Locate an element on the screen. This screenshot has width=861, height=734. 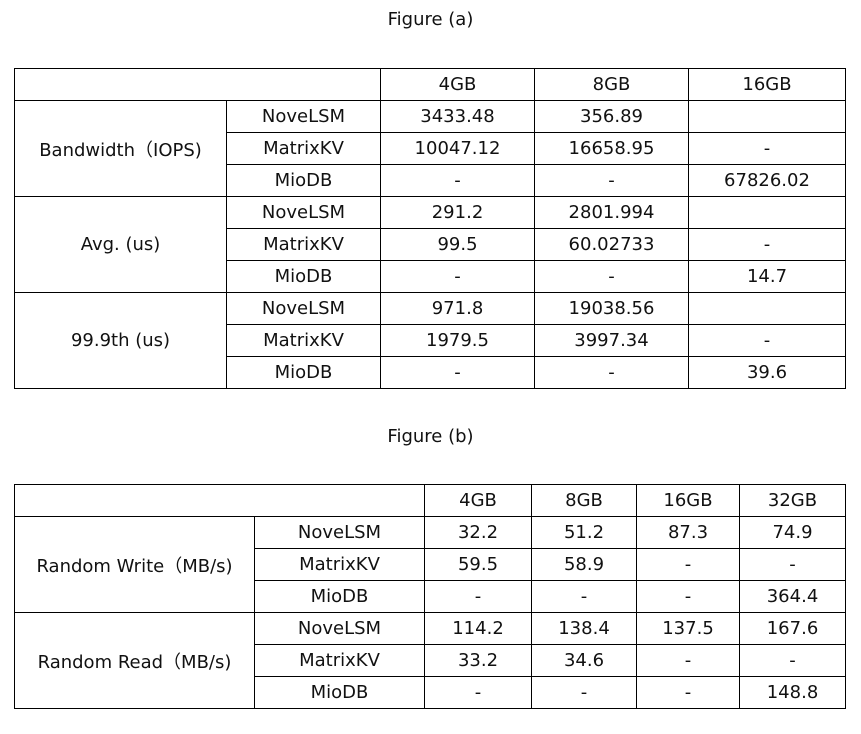
value-cell: 2801.994 is located at coordinates (611, 212).